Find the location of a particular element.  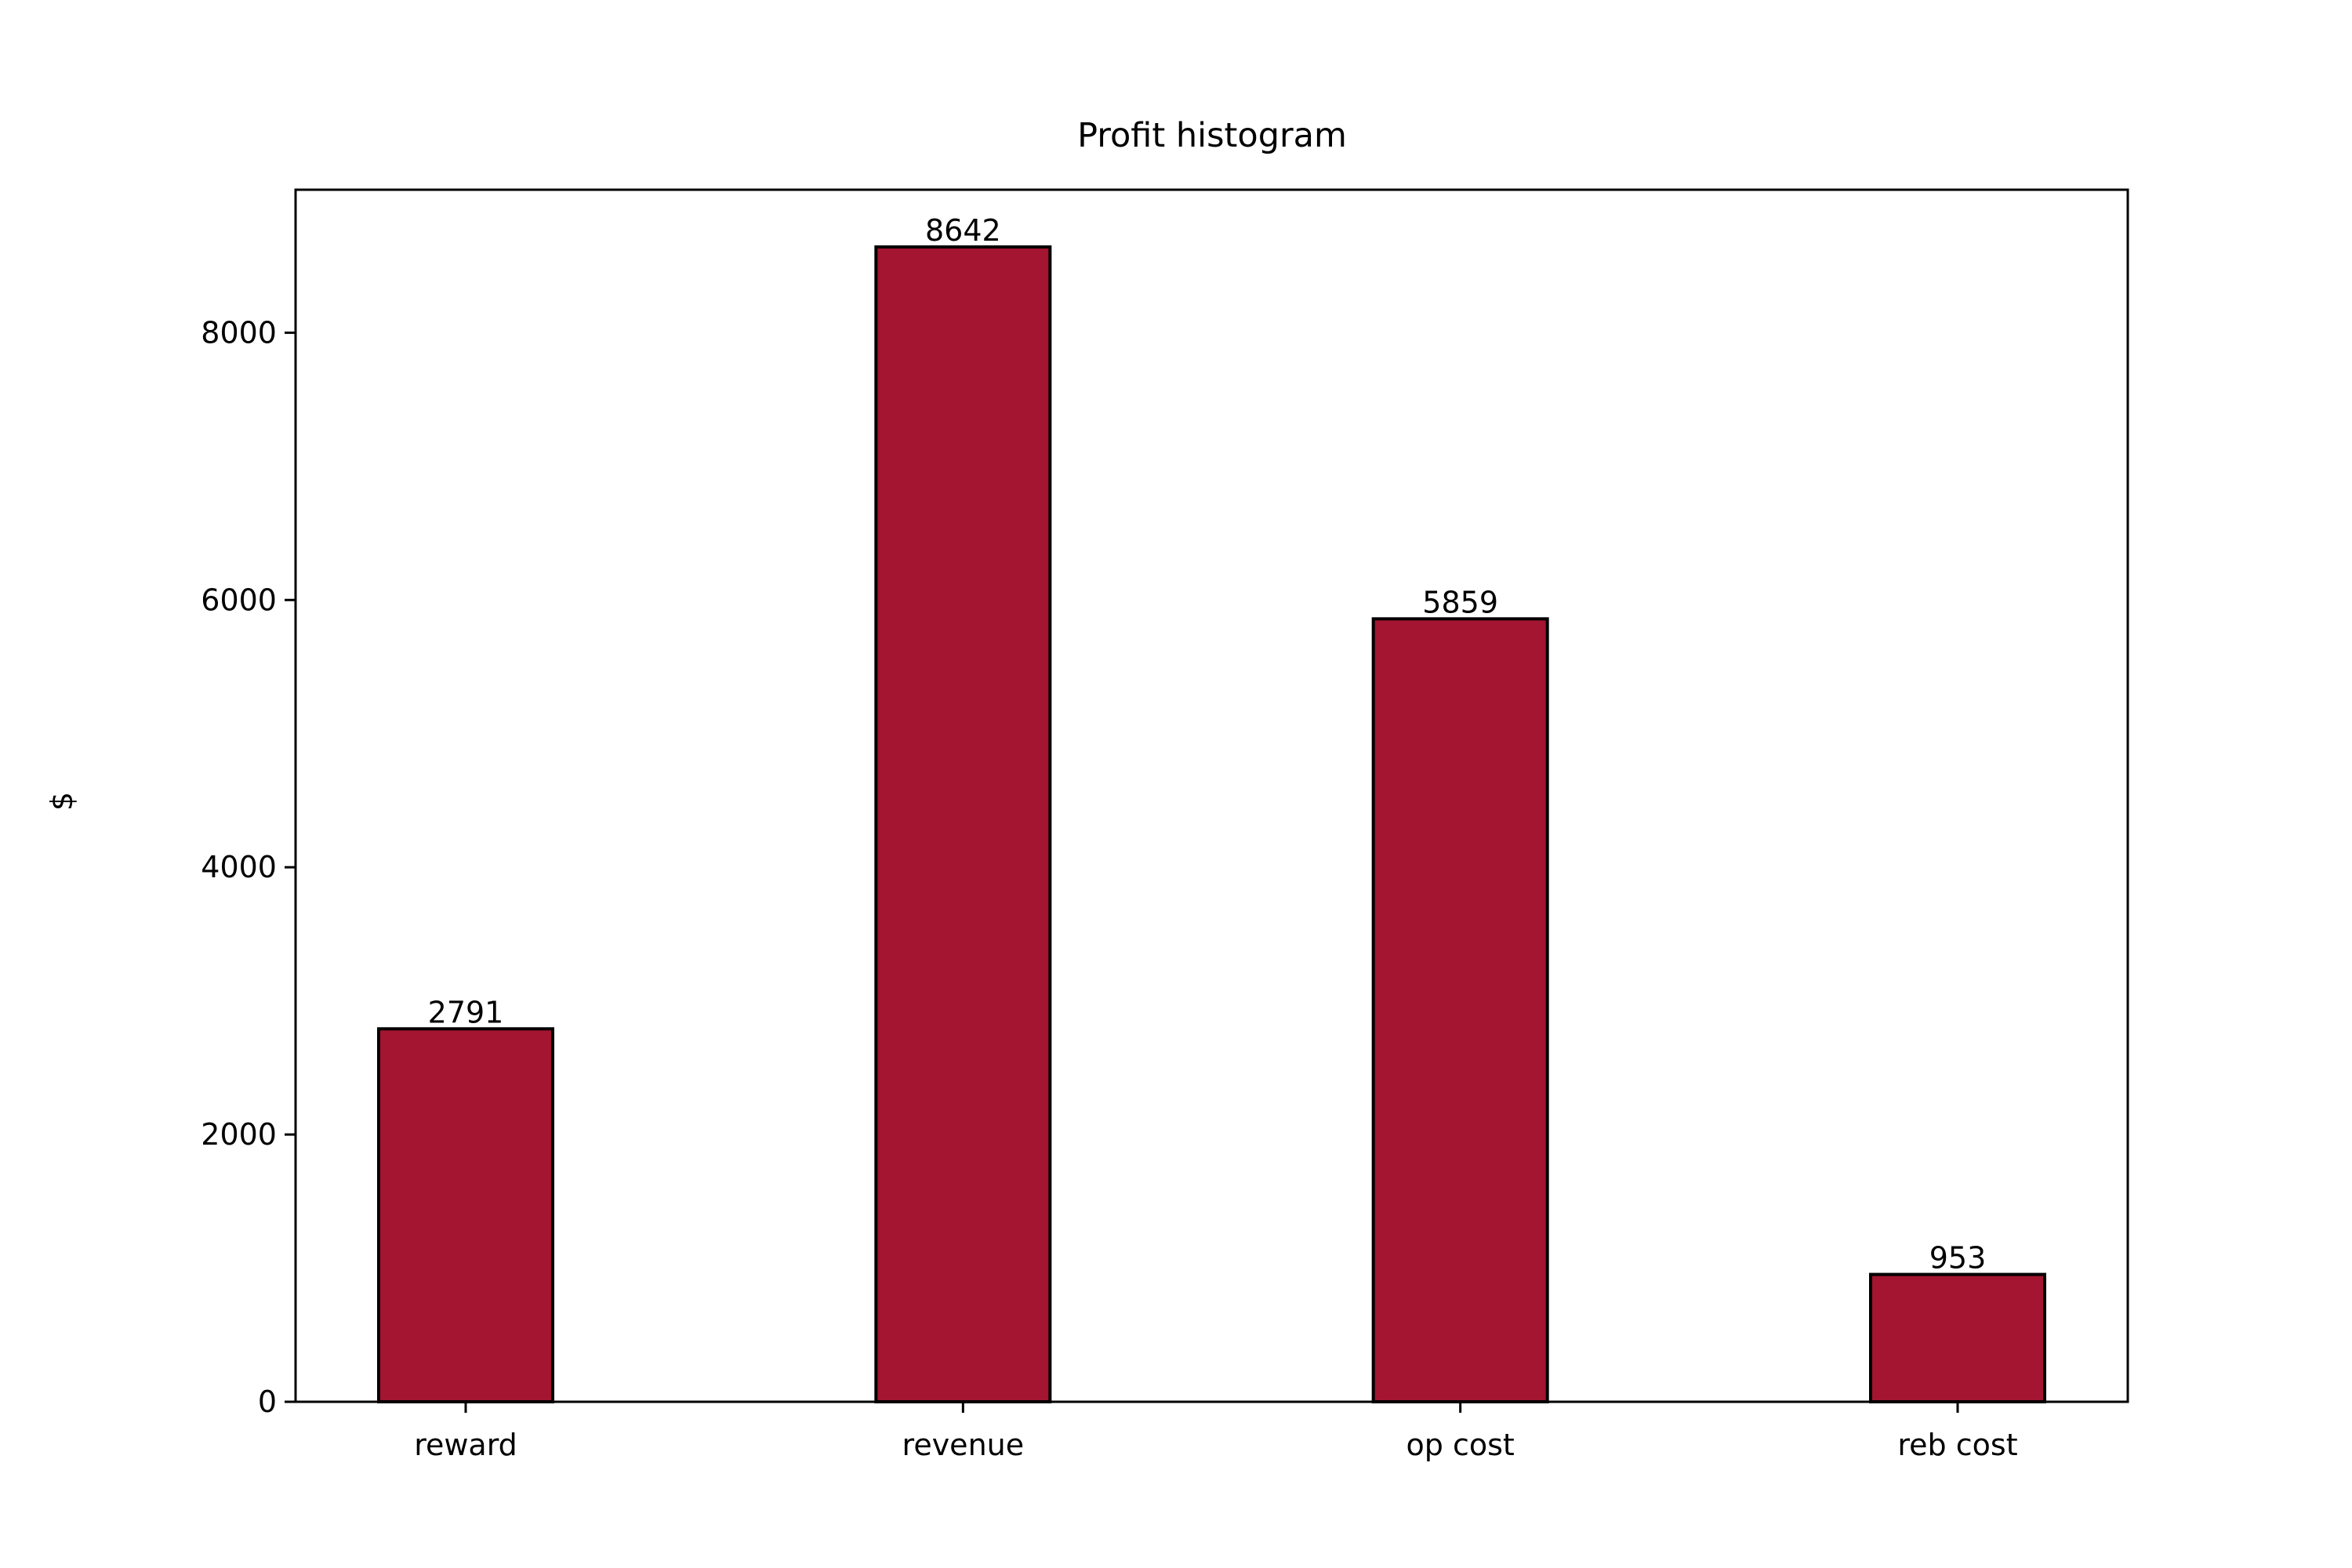

y-tick-label-8000: 8000 is located at coordinates (239, 332).